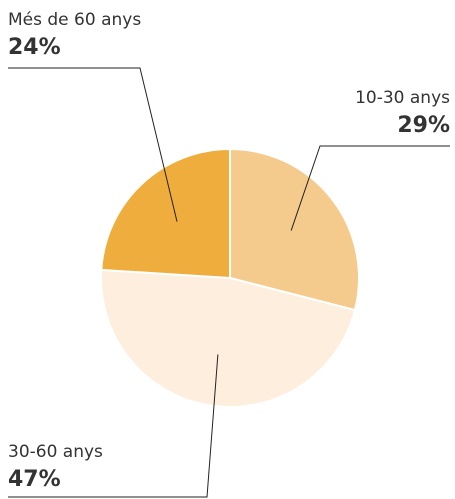 This screenshot has height=499, width=455. What do you see at coordinates (423, 125) in the screenshot?
I see `slice-value: 29%` at bounding box center [423, 125].